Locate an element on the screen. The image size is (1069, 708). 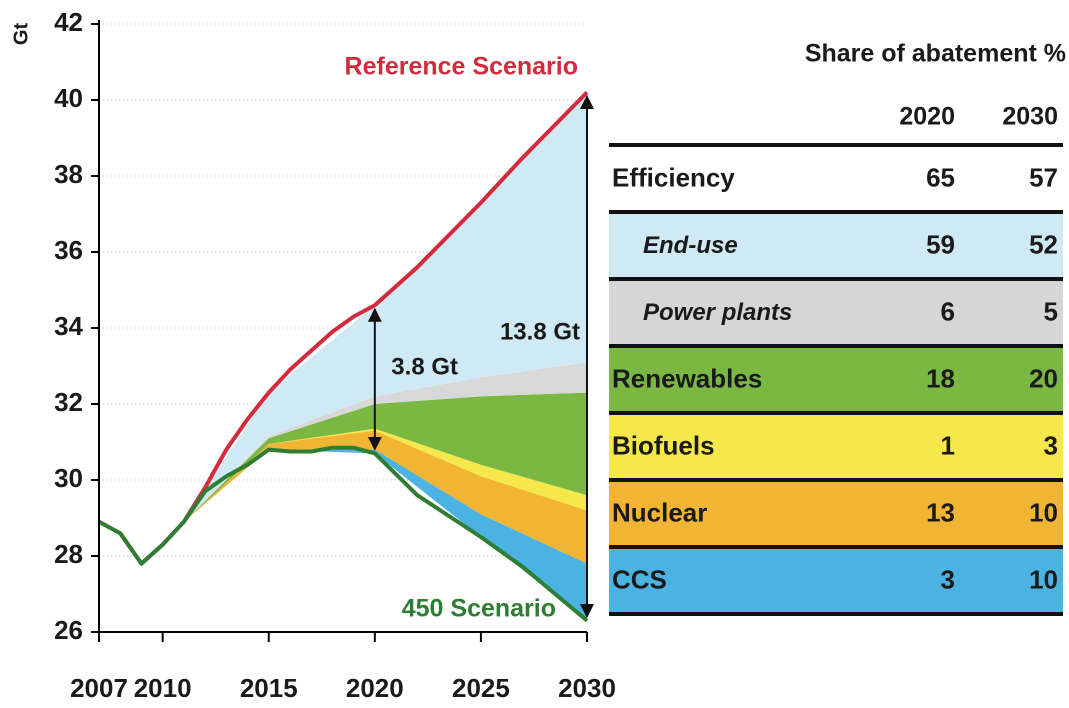
gap-label: 3.8 Gt is located at coordinates (424, 366).